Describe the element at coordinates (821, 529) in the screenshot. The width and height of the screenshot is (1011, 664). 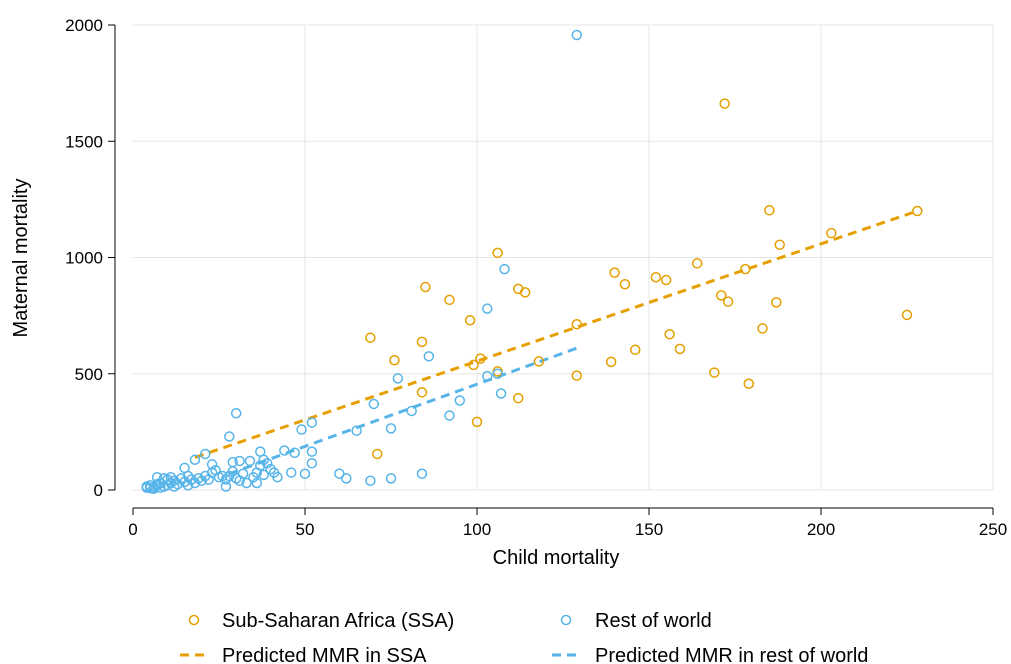
I see `x-tick-label-200: 200` at that location.